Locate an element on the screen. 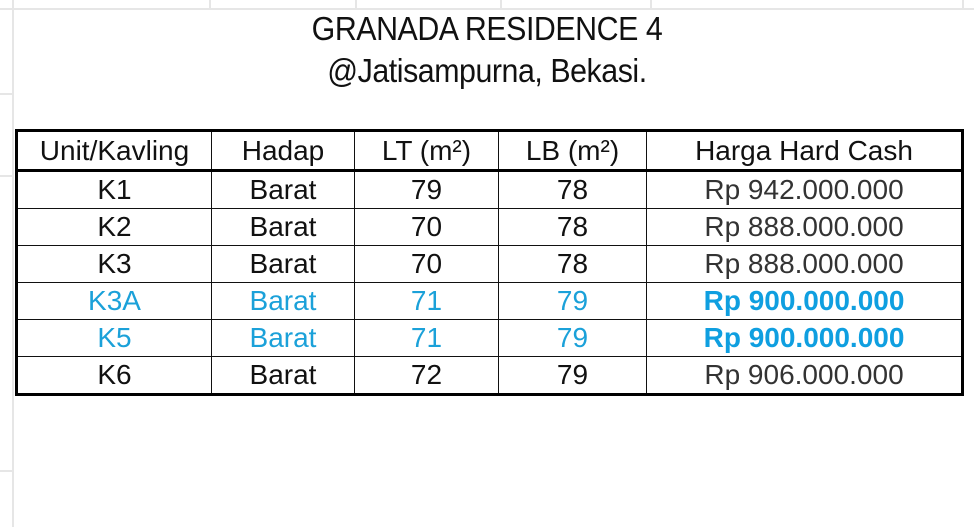 This screenshot has width=974, height=527. cell-unit: K2 is located at coordinates (114, 227).